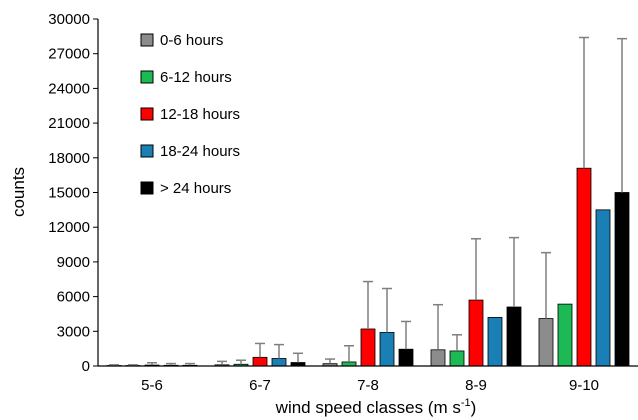  Describe the element at coordinates (18, 192) in the screenshot. I see `y-axis-title: counts` at that location.